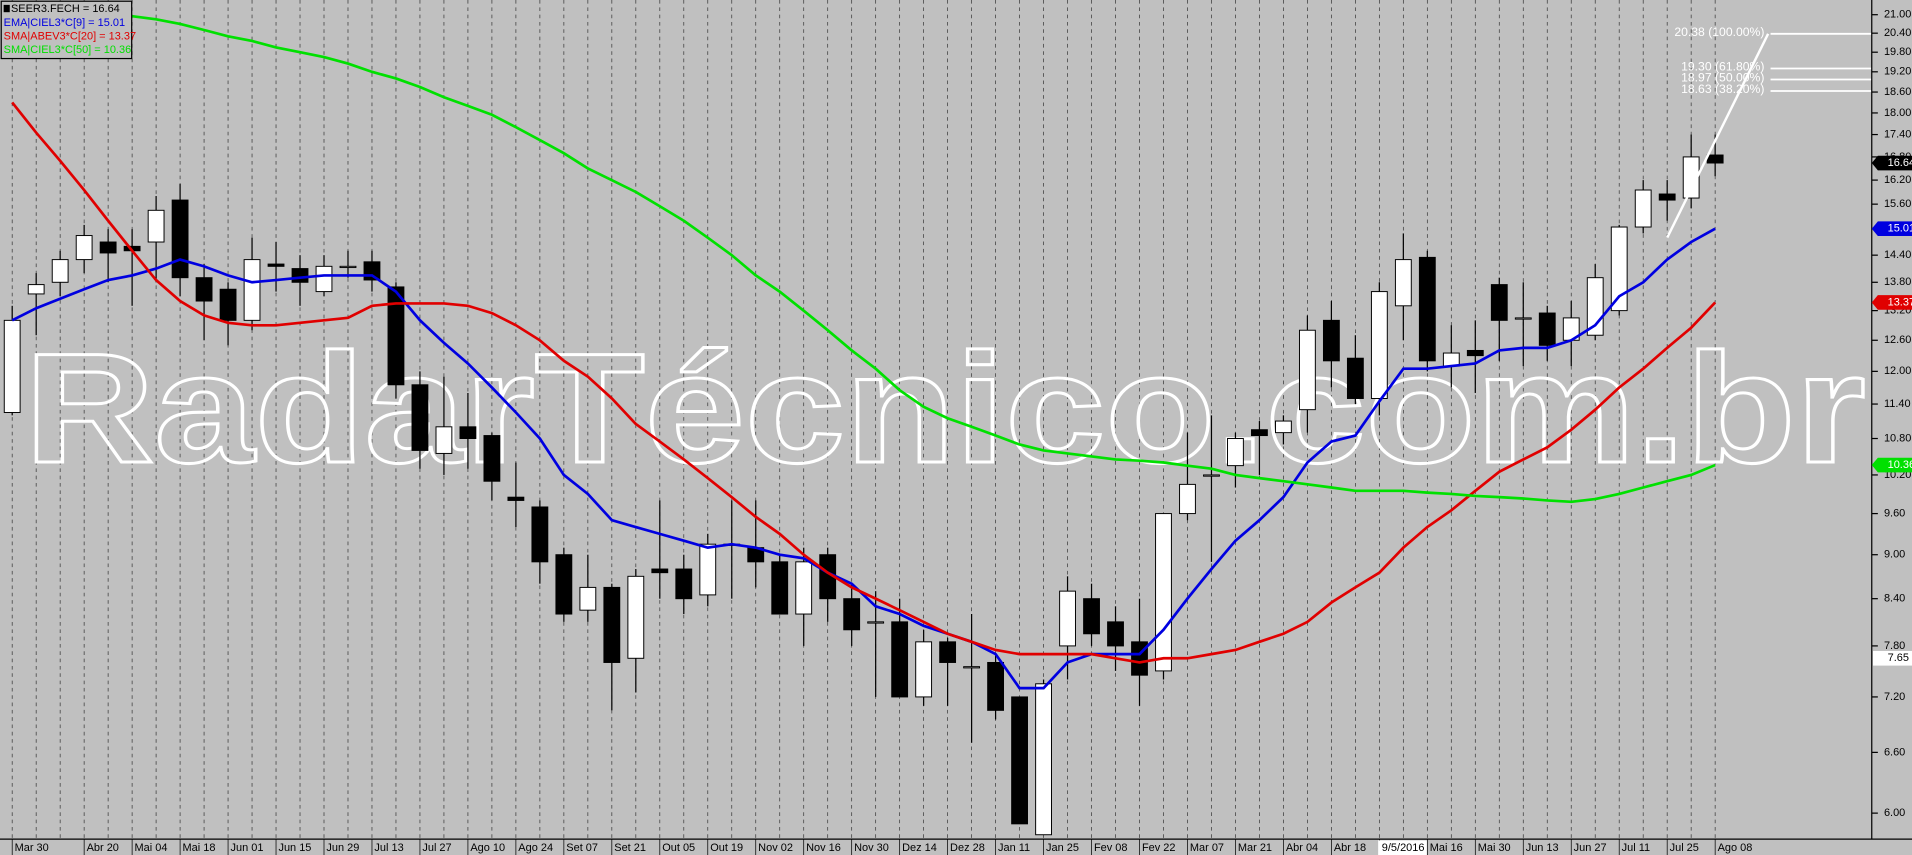  I want to click on y-tick-label: 18.60, so click(1897, 92).